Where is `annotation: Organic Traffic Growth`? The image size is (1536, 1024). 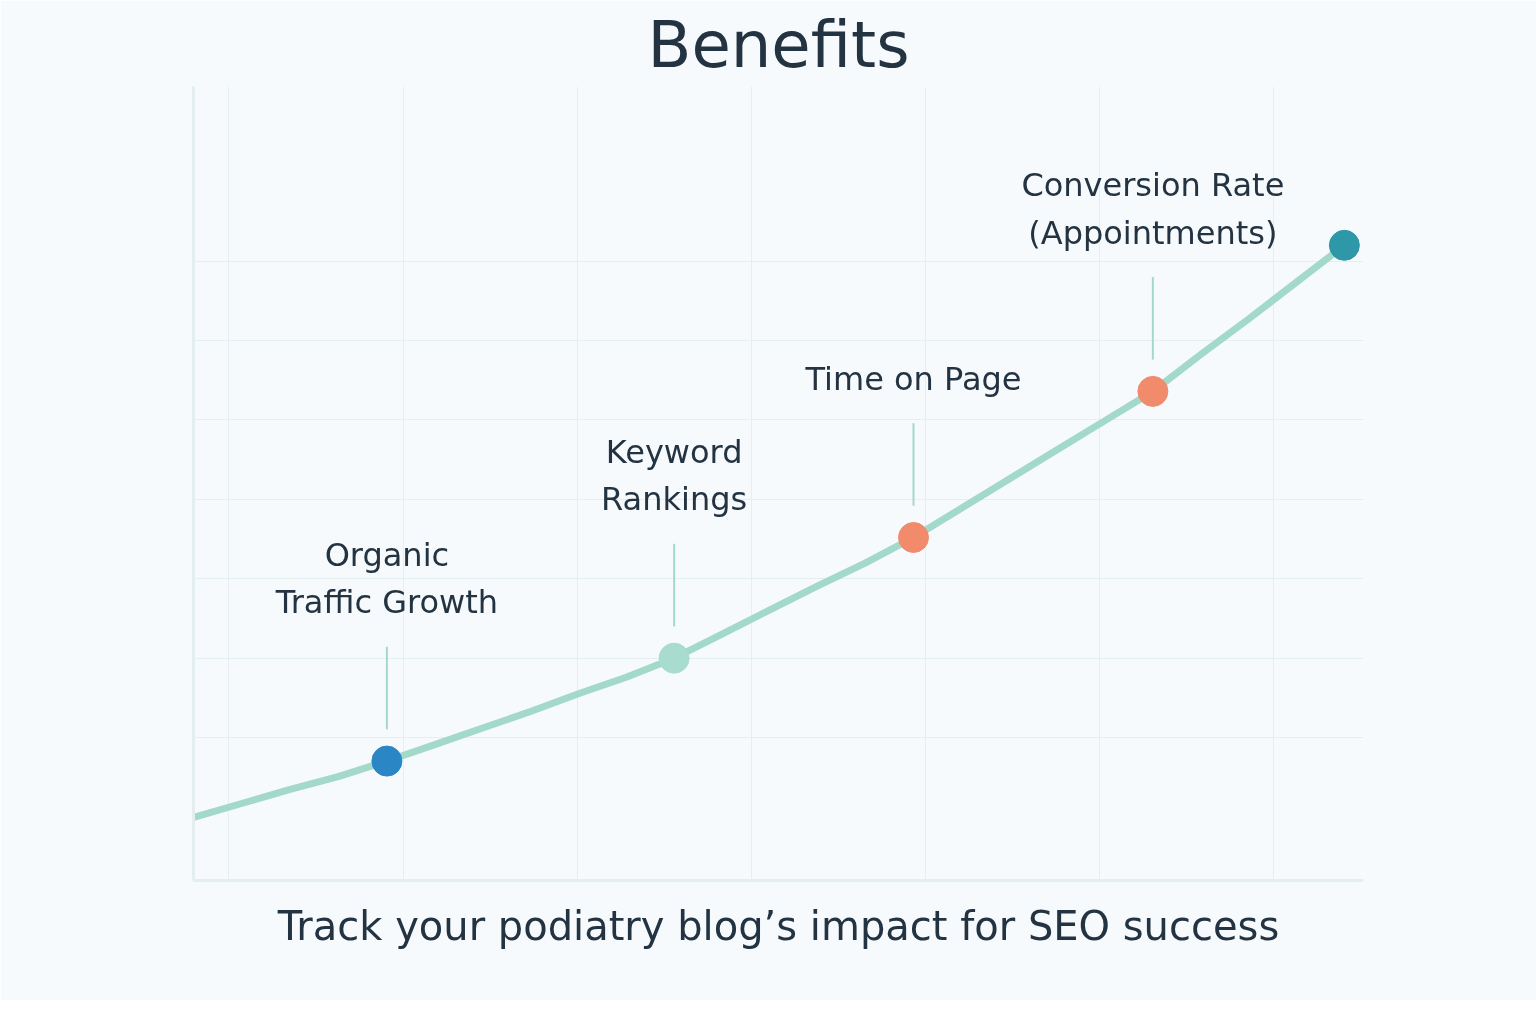
annotation: Organic Traffic Growth is located at coordinates (386, 578).